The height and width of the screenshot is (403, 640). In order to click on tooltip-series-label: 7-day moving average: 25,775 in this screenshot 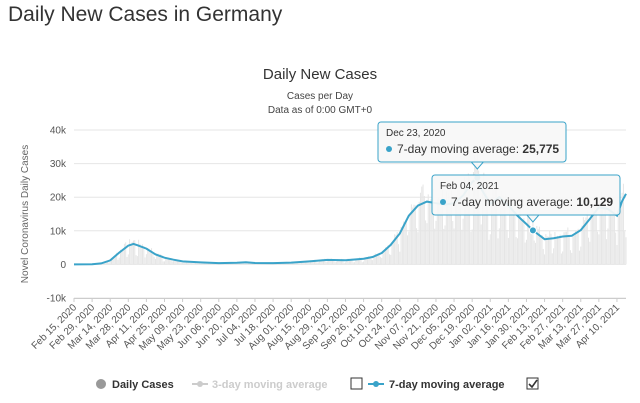, I will do `click(478, 149)`.